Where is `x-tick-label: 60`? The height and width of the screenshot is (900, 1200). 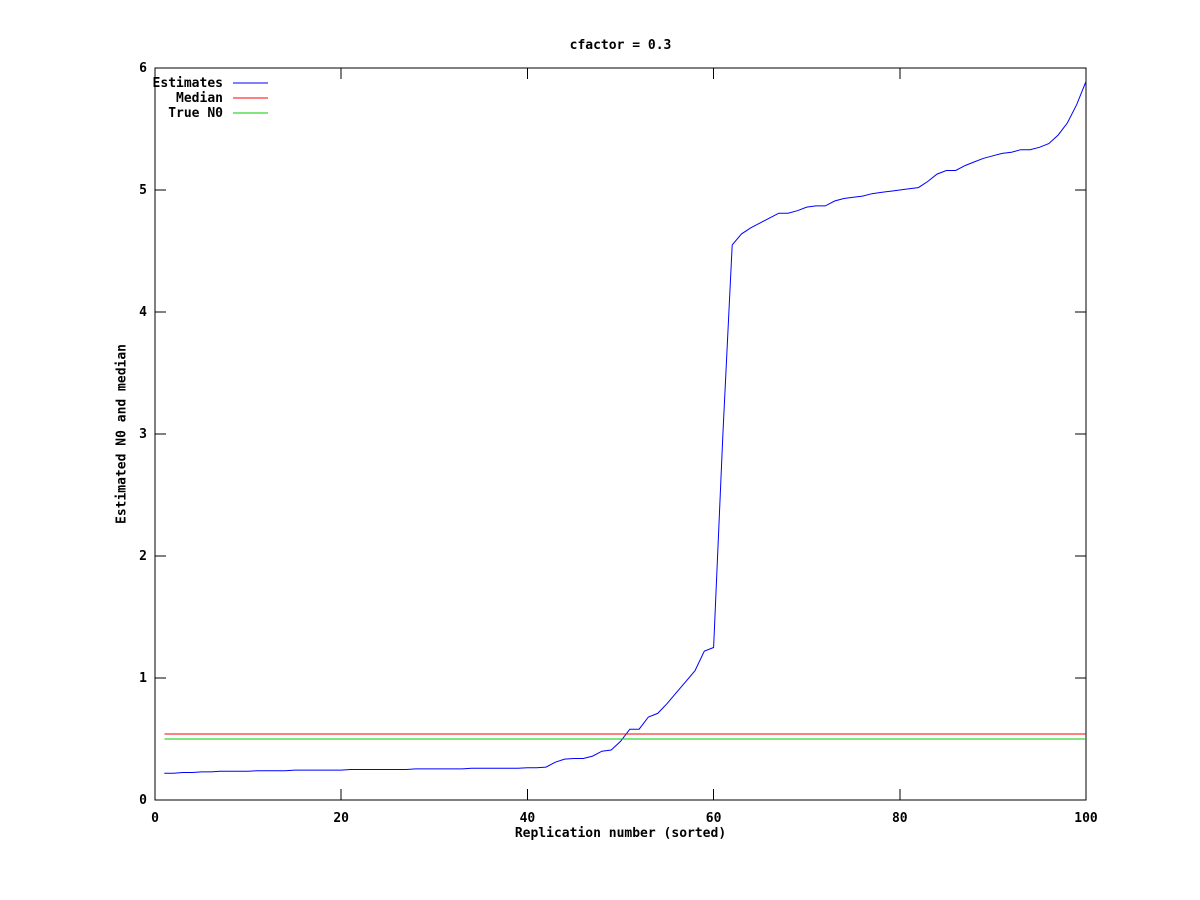
x-tick-label: 60 is located at coordinates (714, 818).